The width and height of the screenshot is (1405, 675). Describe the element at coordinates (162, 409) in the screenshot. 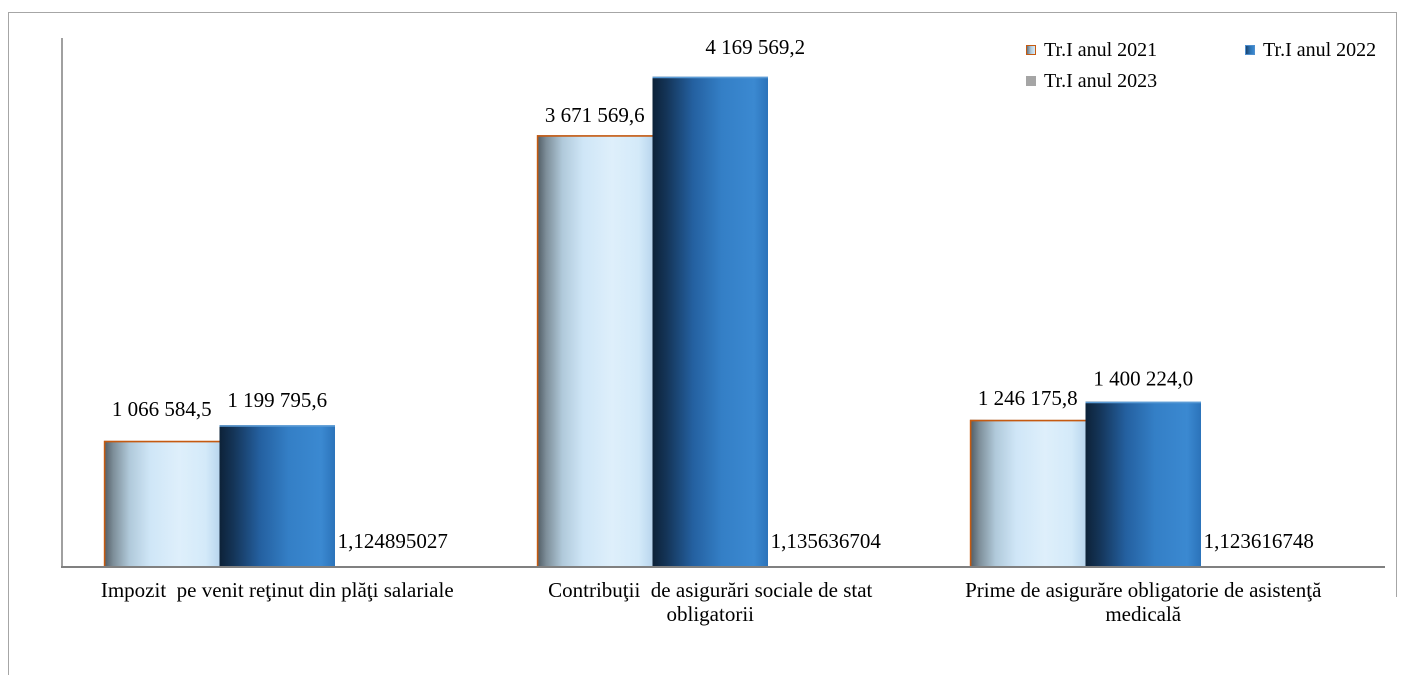

I see `data-label-2021-impozit: 1 066 584,5` at that location.